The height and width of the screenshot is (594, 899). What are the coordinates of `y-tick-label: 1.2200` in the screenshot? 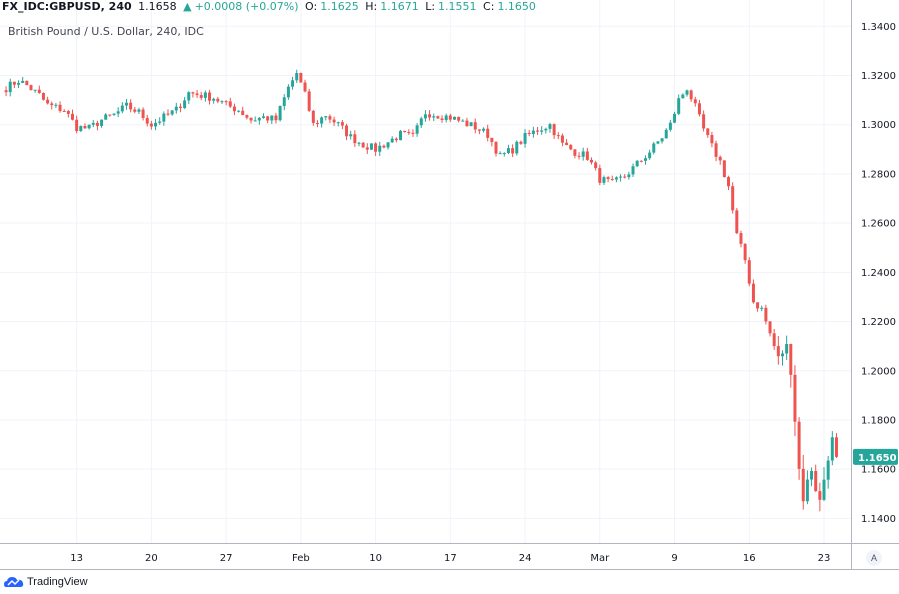 It's located at (878, 322).